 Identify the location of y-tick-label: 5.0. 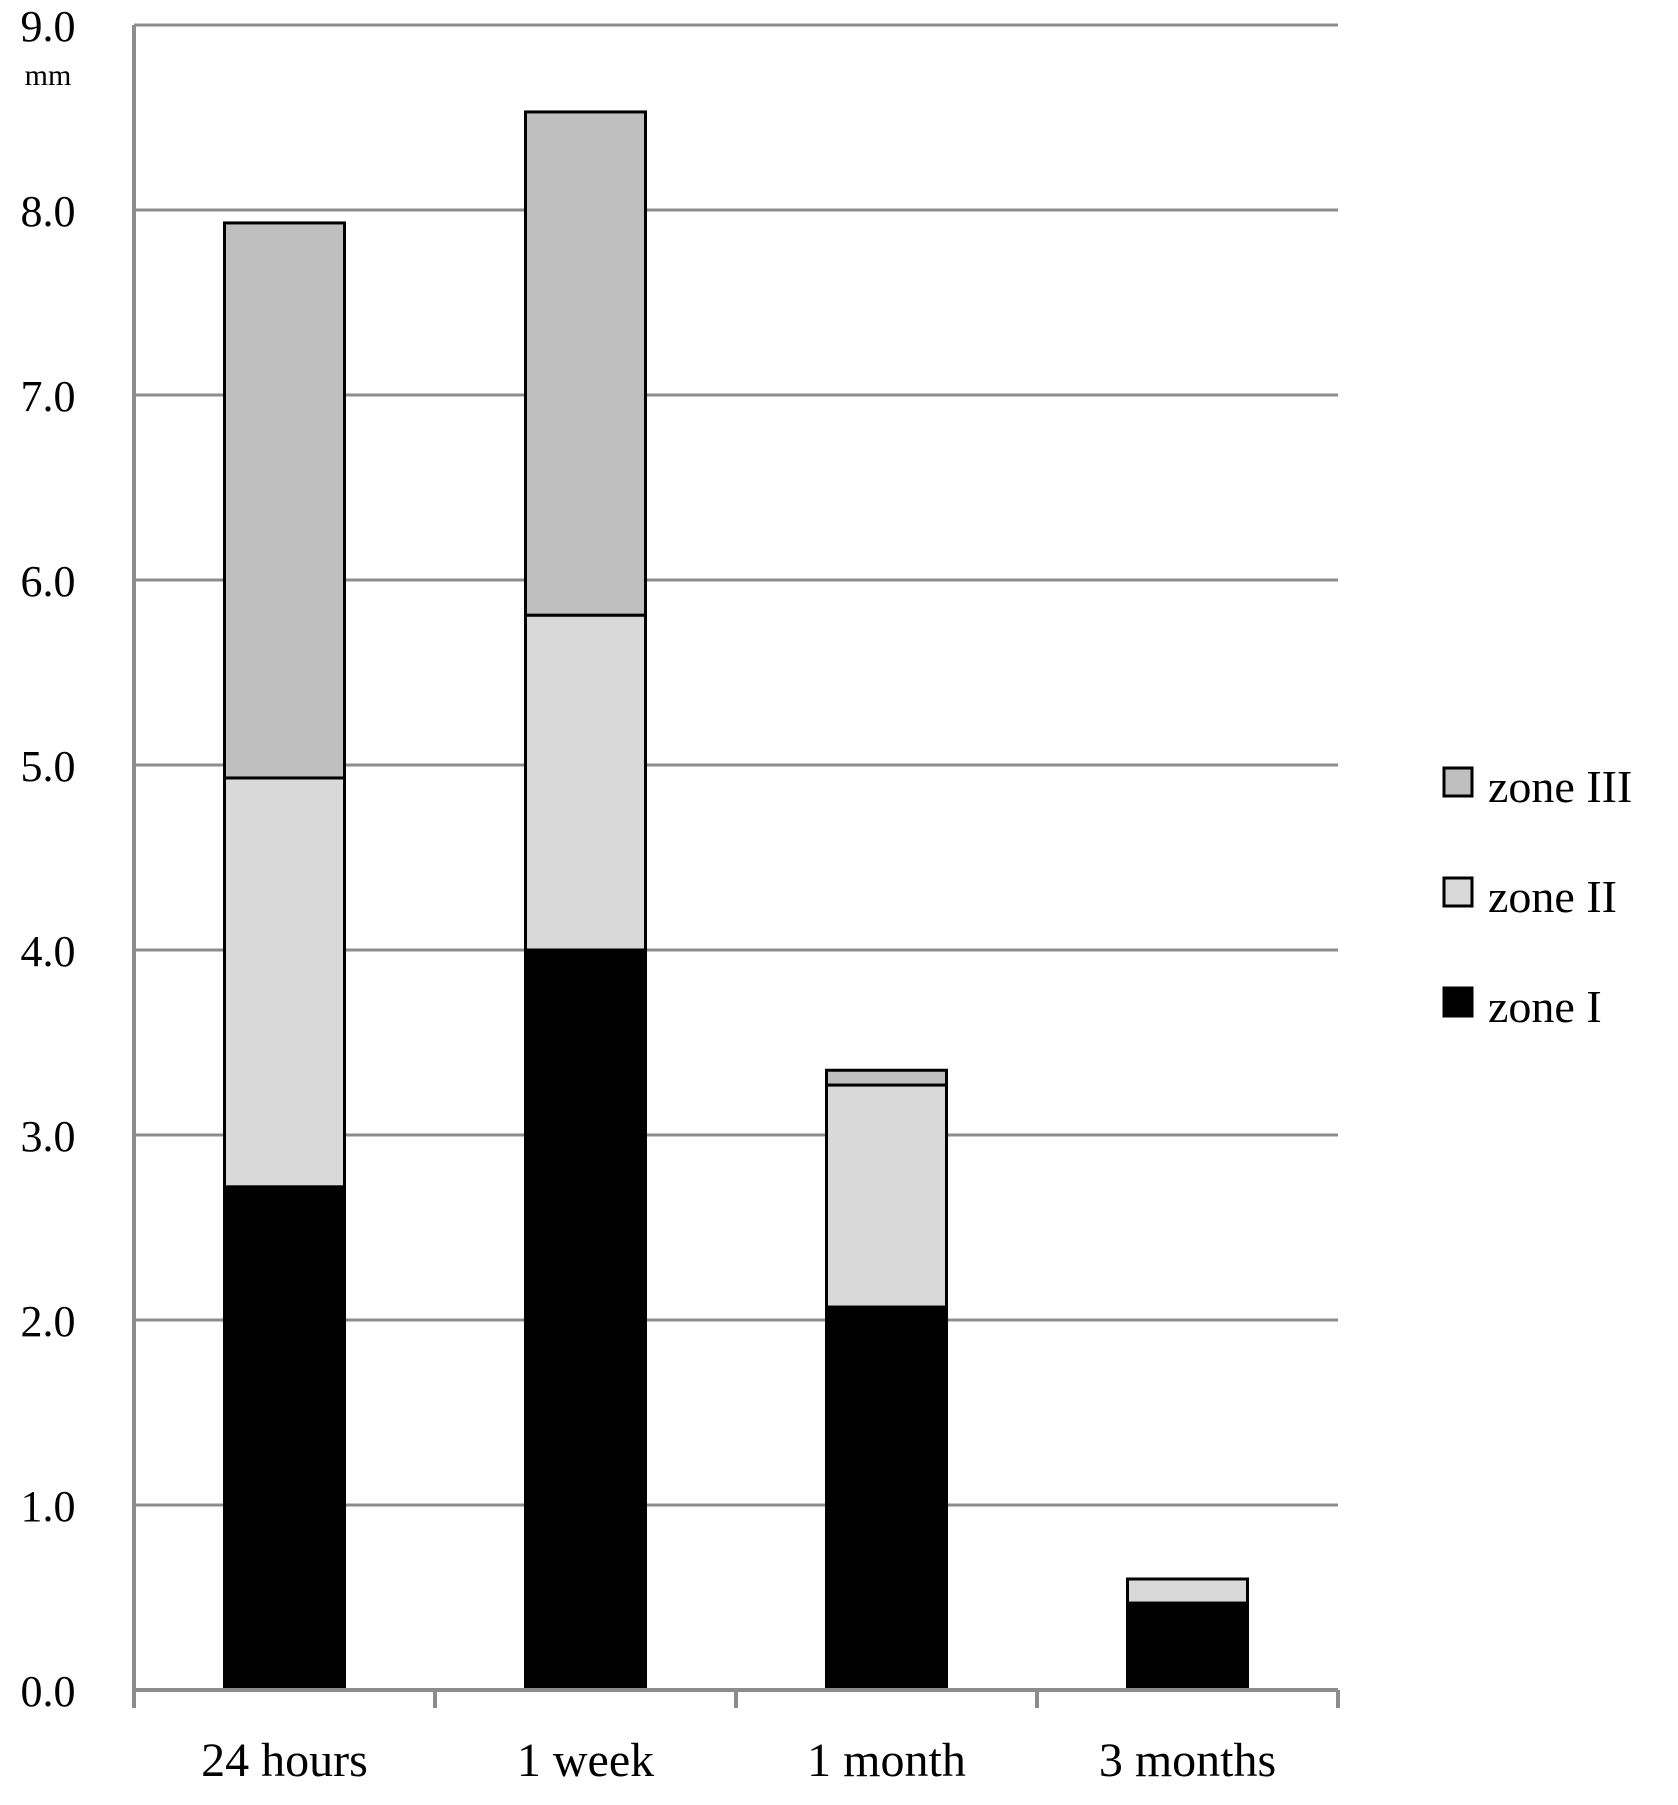
(48, 766).